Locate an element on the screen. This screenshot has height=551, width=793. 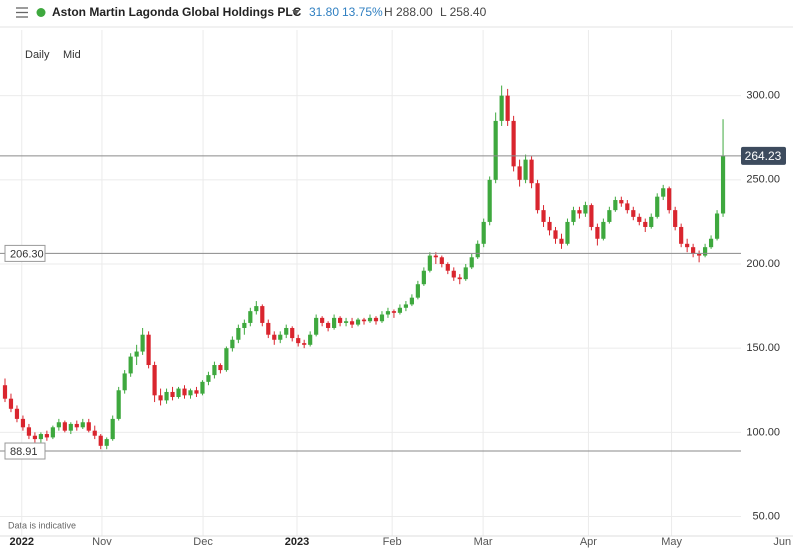
day-low: L 258.40 is located at coordinates (463, 12).